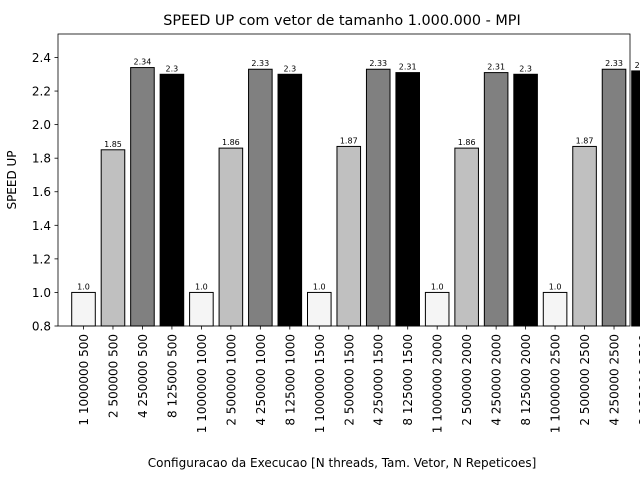 The width and height of the screenshot is (640, 484). What do you see at coordinates (202, 383) in the screenshot?
I see `x-tick-label-5: 1 1000000 1000` at bounding box center [202, 383].